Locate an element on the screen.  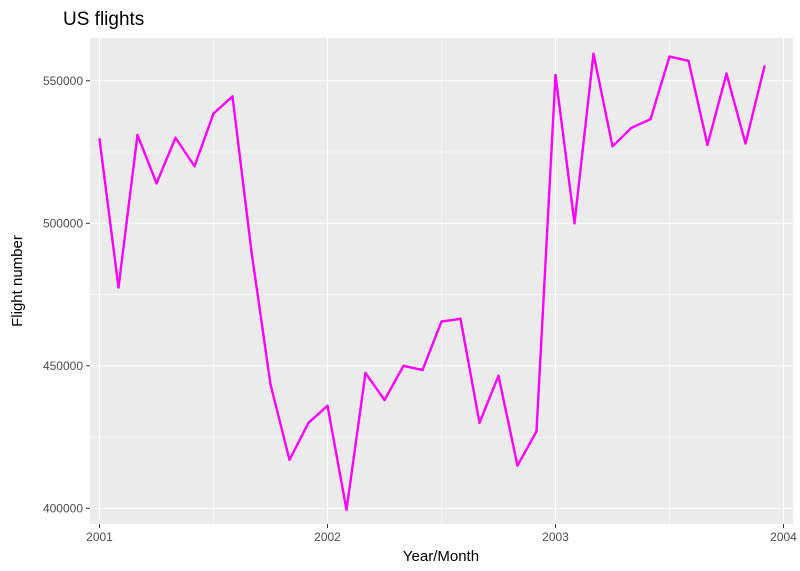
y-axis: 400000 450000 500000 550000 is located at coordinates (66, 294).